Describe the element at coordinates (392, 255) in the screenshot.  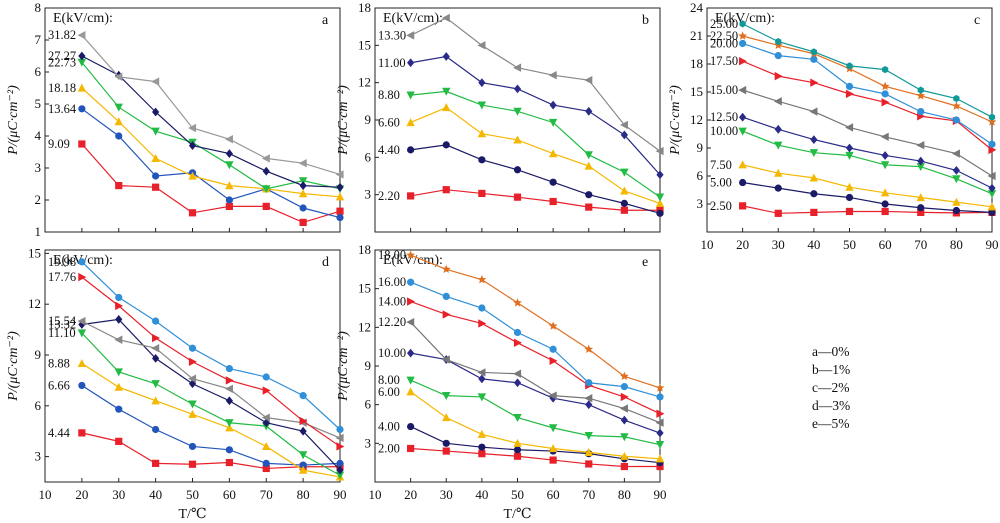
I see `field-value-label: 18.00` at that location.